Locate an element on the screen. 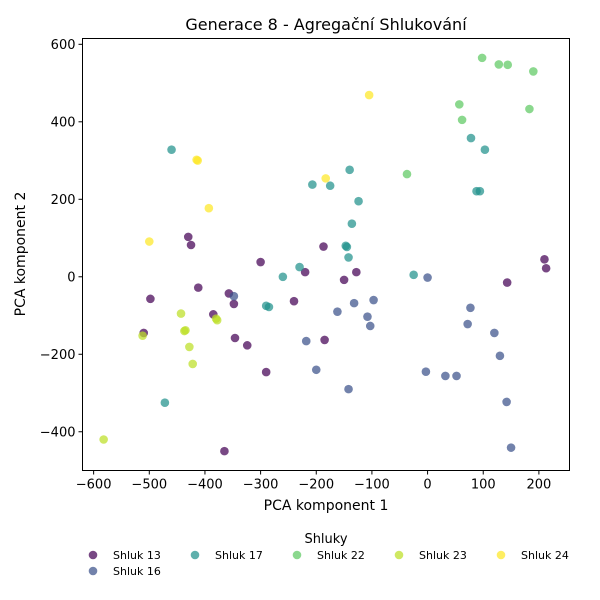  y-tick-label: 400 is located at coordinates (63, 122).